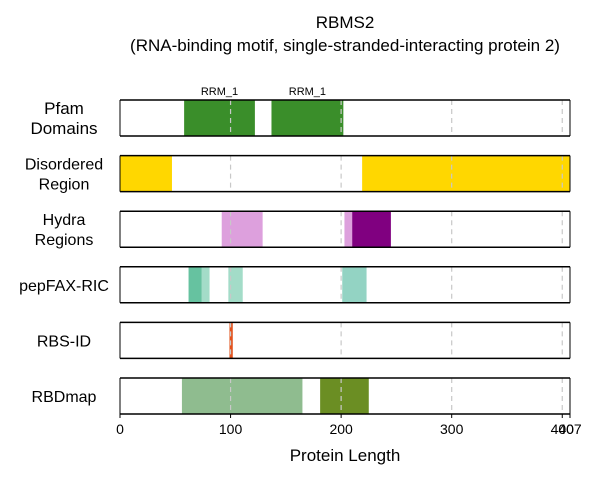 This screenshot has width=600, height=480. I want to click on track: Hydra Regions, so click(303, 229).